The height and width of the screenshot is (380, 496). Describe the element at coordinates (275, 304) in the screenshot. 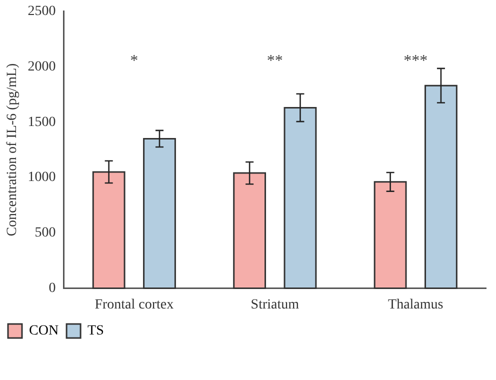

I see `x-tick-label: Striatum` at that location.